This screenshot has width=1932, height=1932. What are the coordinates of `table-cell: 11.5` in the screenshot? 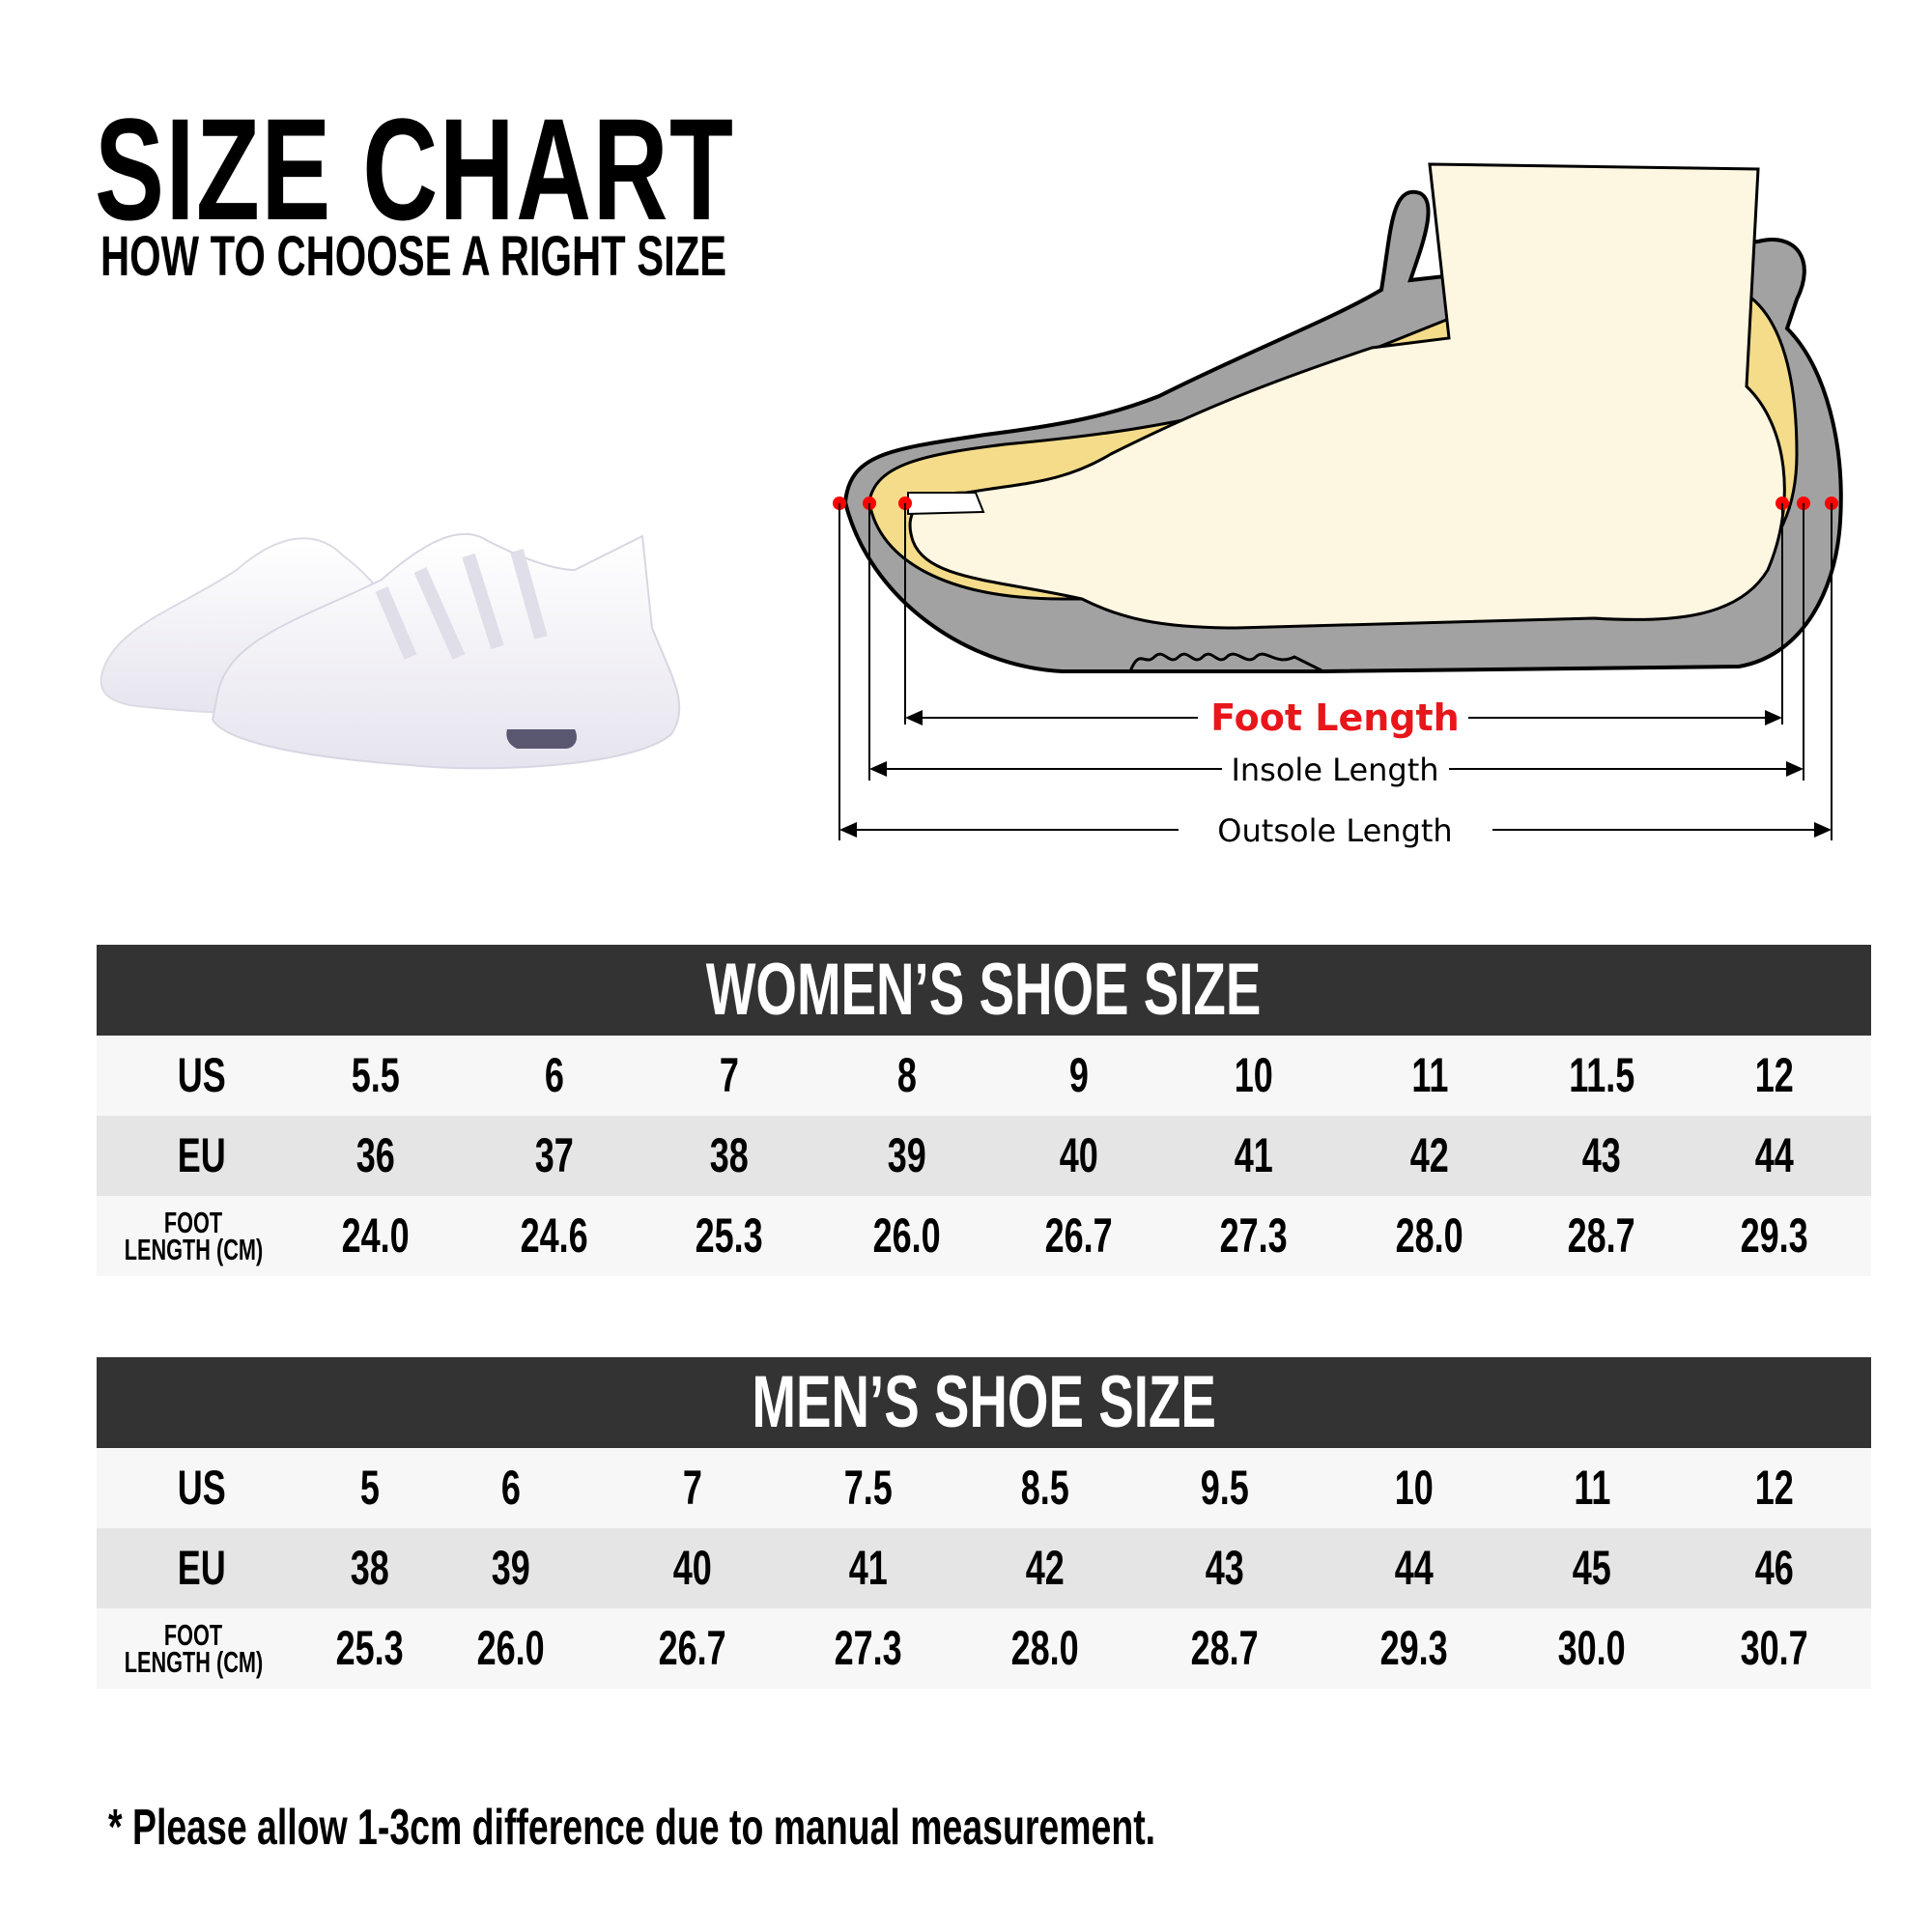 It's located at (1601, 1075).